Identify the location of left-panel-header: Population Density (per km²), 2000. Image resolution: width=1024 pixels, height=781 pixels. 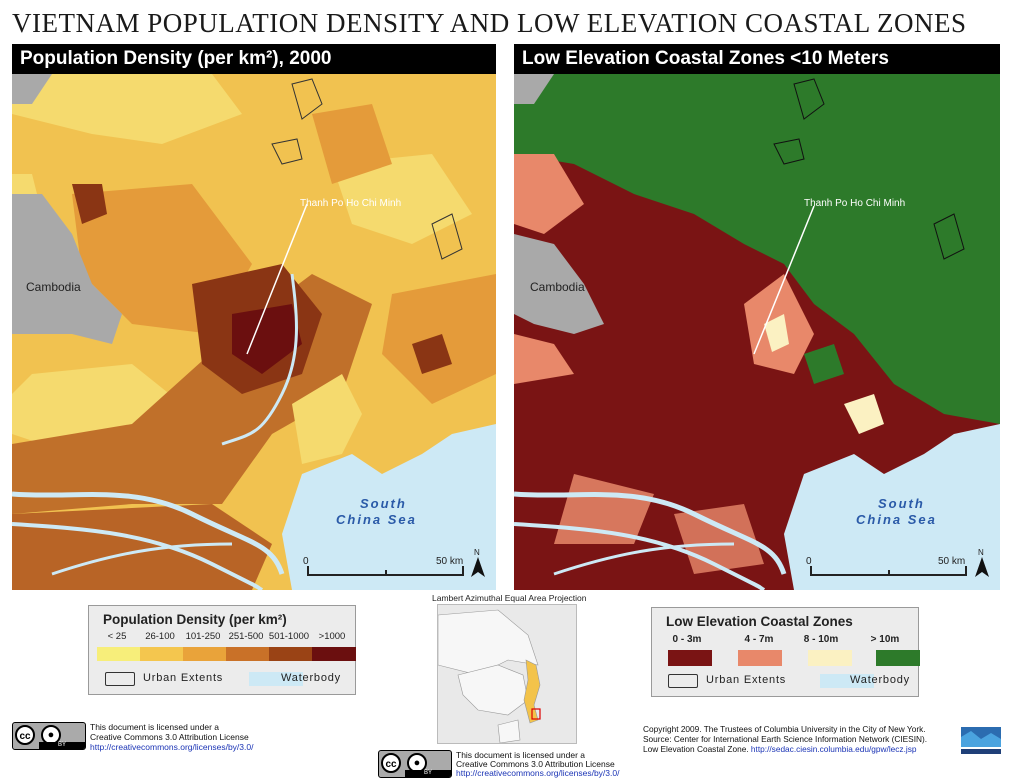
(254, 59).